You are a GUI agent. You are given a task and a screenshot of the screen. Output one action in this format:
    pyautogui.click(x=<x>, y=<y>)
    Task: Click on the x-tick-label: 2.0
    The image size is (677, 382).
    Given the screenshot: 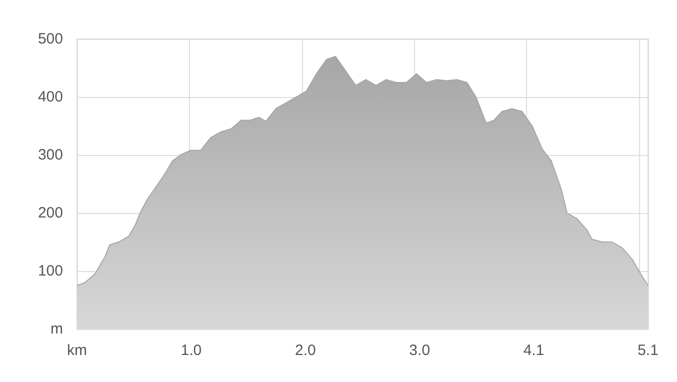 What is the action you would take?
    pyautogui.click(x=305, y=350)
    